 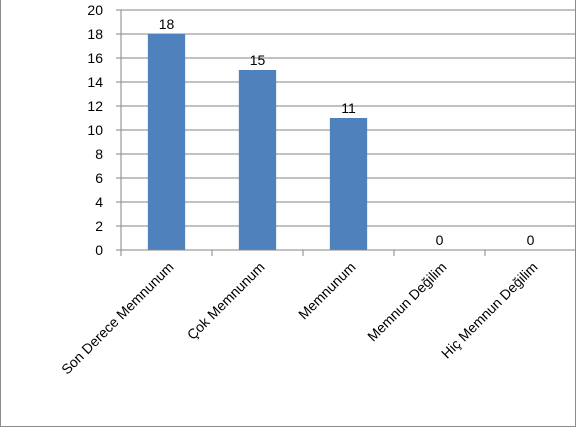 I want to click on data-label: 15, so click(x=258, y=60).